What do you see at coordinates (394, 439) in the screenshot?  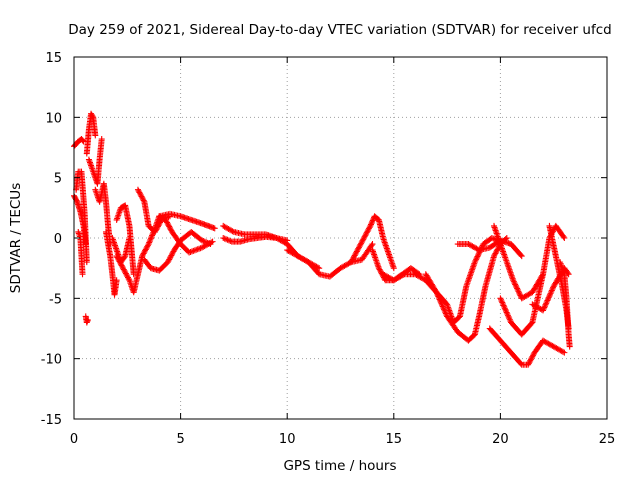 I see `x-tick-label: 15` at bounding box center [394, 439].